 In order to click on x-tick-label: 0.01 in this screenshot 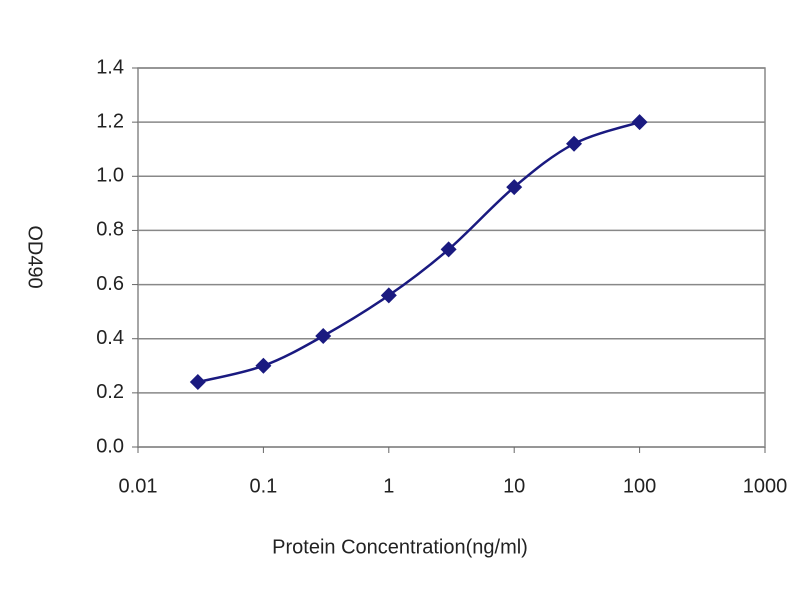, I will do `click(138, 486)`.